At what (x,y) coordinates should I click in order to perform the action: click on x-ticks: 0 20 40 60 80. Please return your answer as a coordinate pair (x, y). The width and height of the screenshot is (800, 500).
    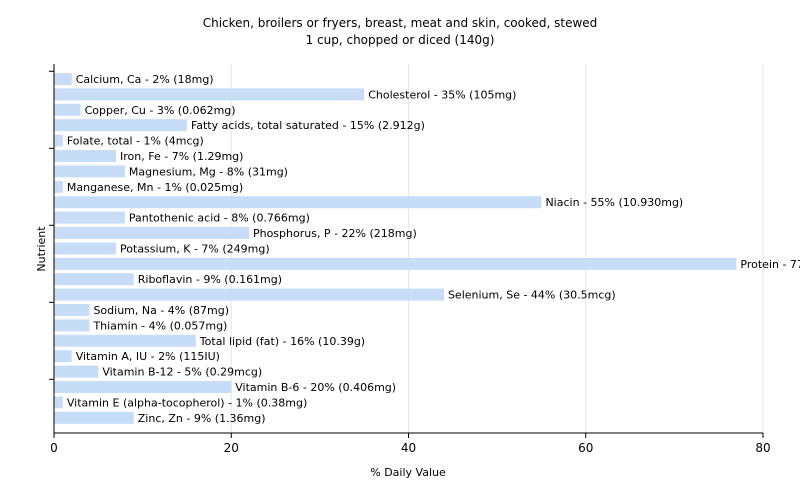
    Looking at the image, I should click on (410, 444).